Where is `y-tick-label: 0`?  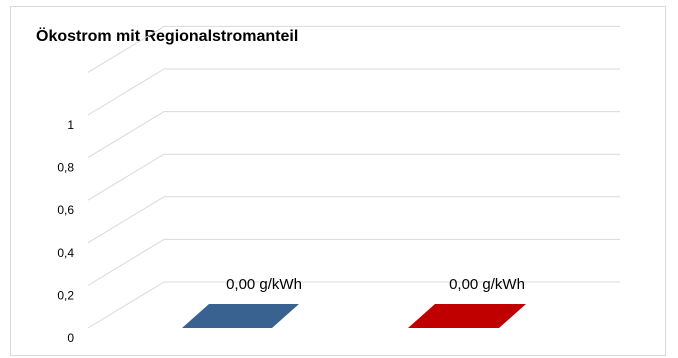
y-tick-label: 0 is located at coordinates (70, 338).